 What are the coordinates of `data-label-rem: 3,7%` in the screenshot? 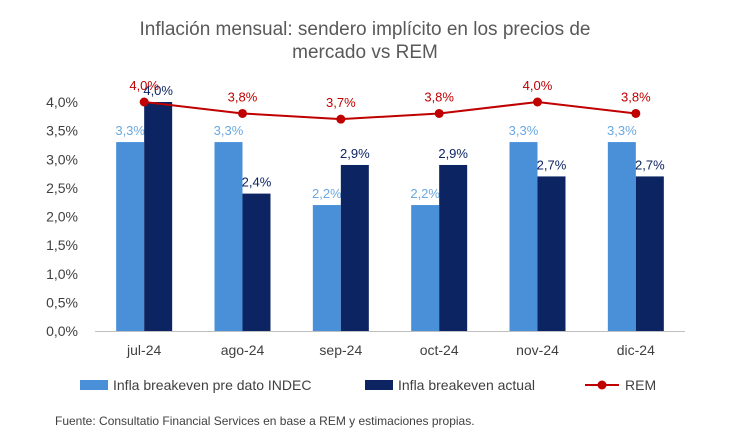 It's located at (341, 102).